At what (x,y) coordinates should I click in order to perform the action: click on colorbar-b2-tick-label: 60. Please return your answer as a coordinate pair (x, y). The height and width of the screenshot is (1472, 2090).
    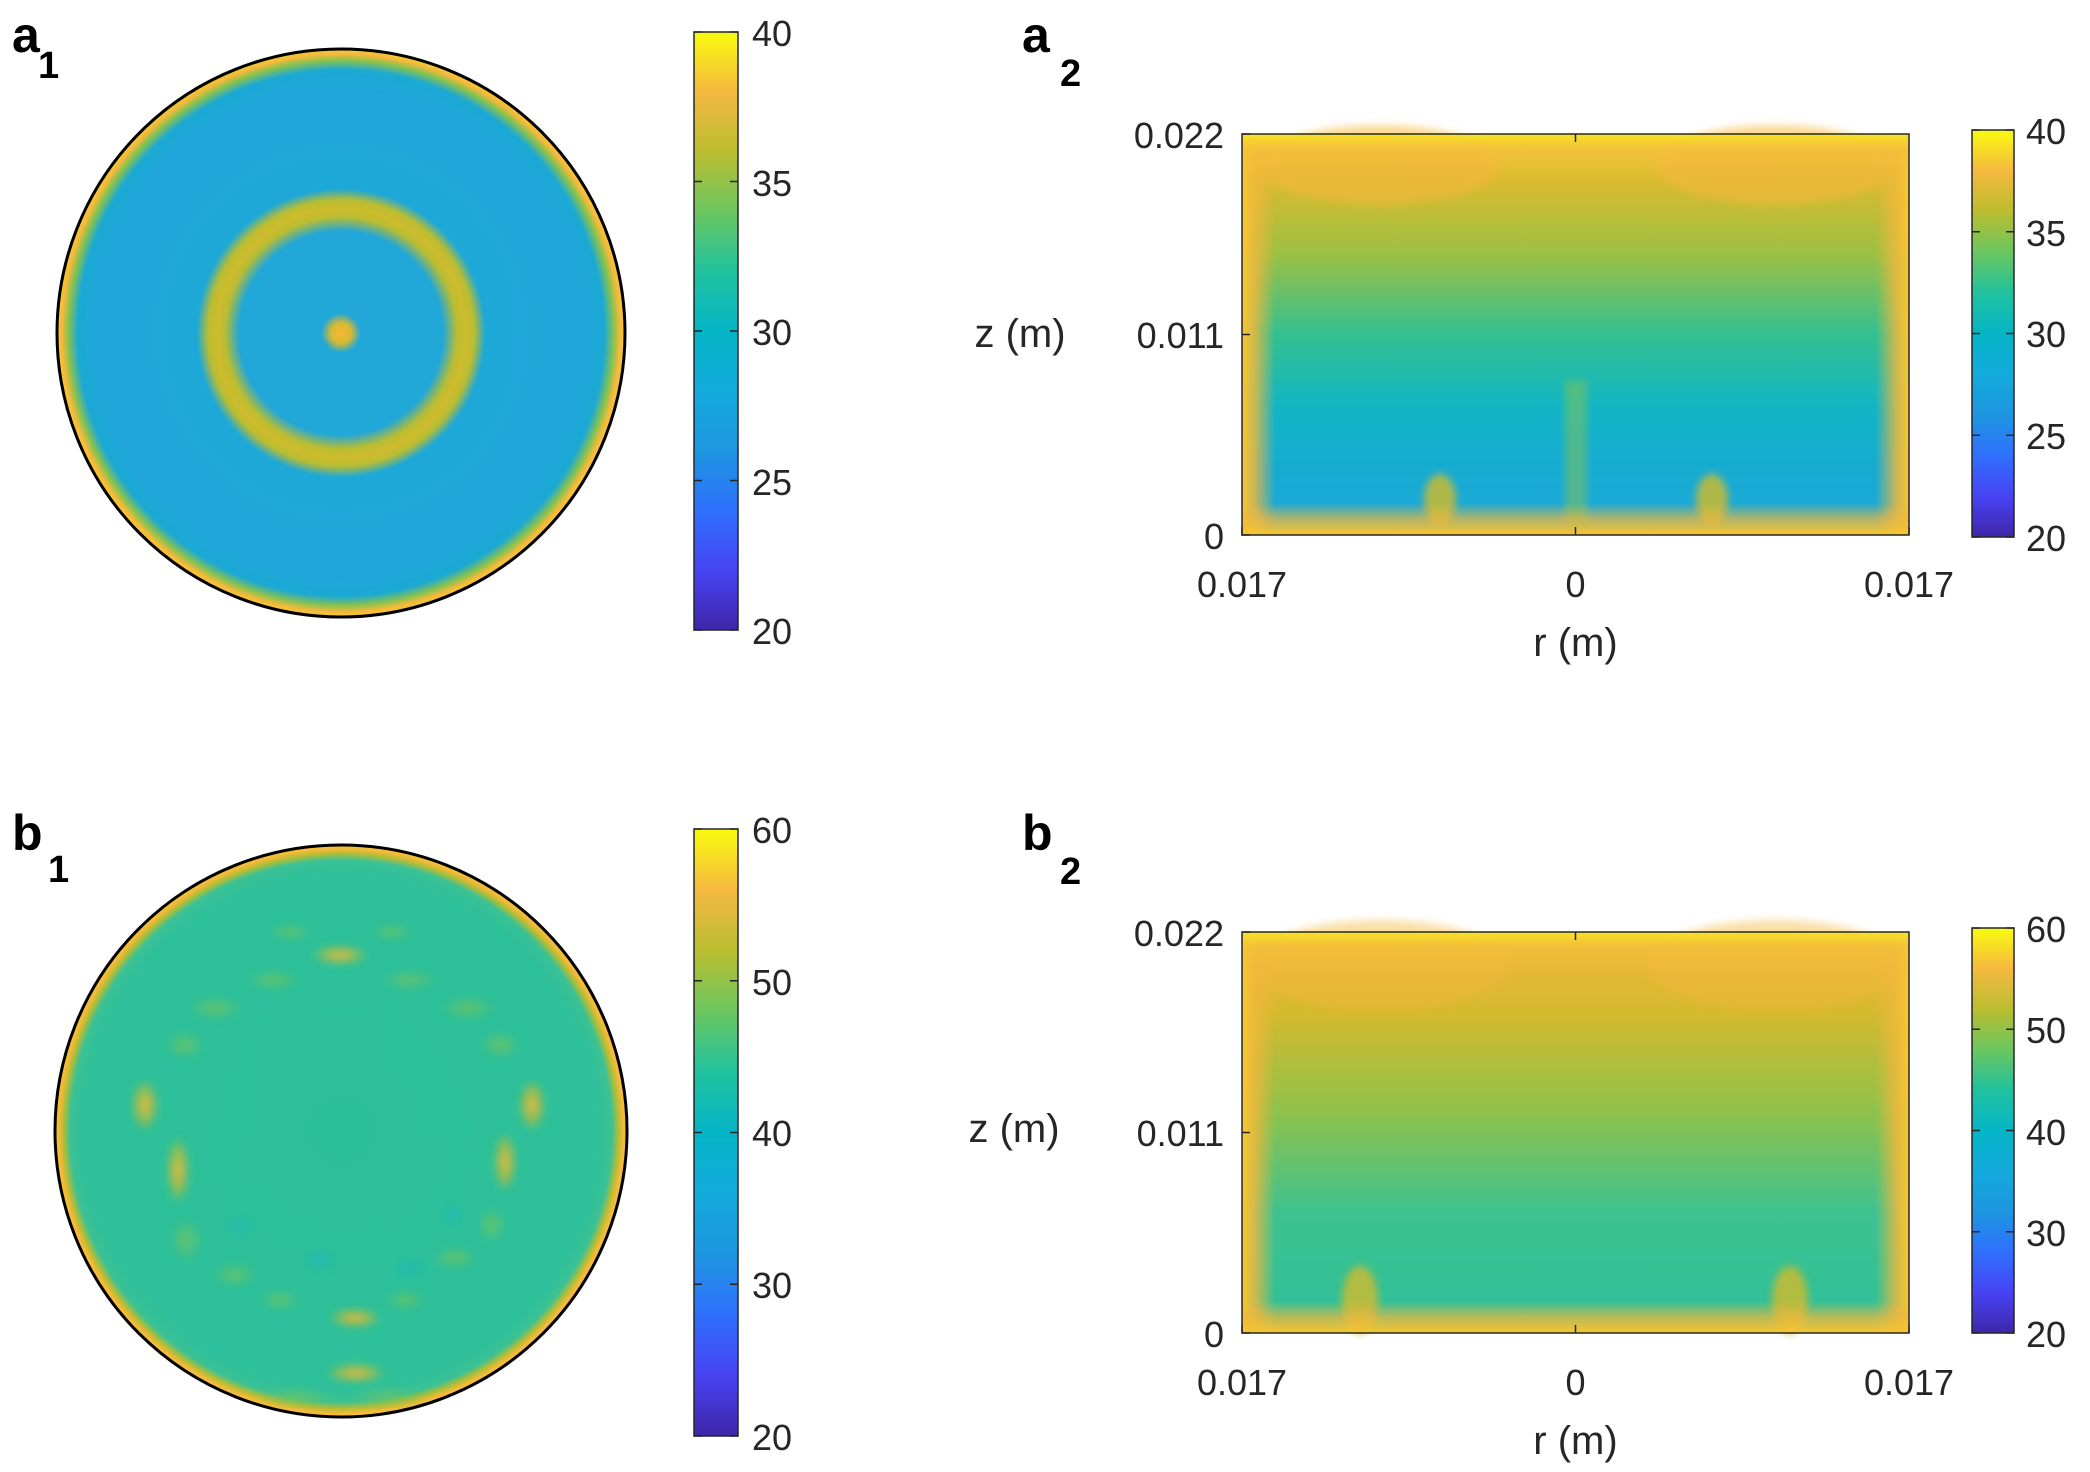
    Looking at the image, I should click on (2046, 929).